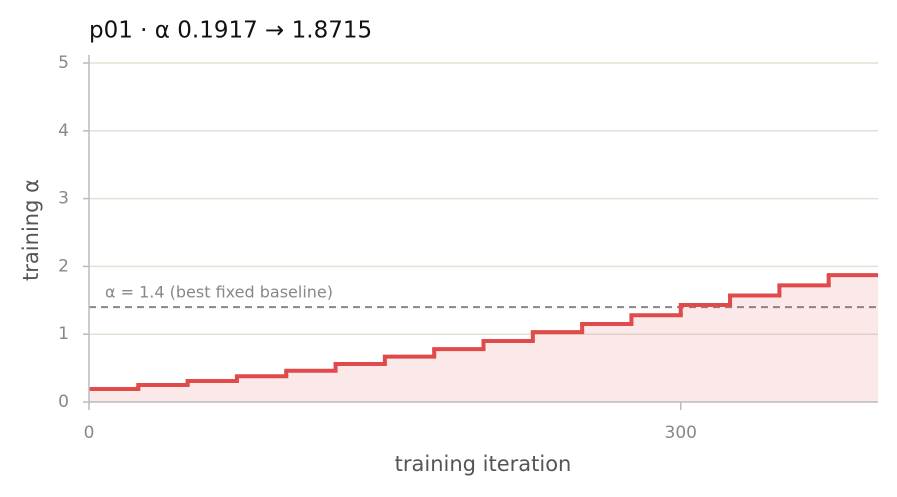  I want to click on y-tick-label: 5, so click(63, 63).